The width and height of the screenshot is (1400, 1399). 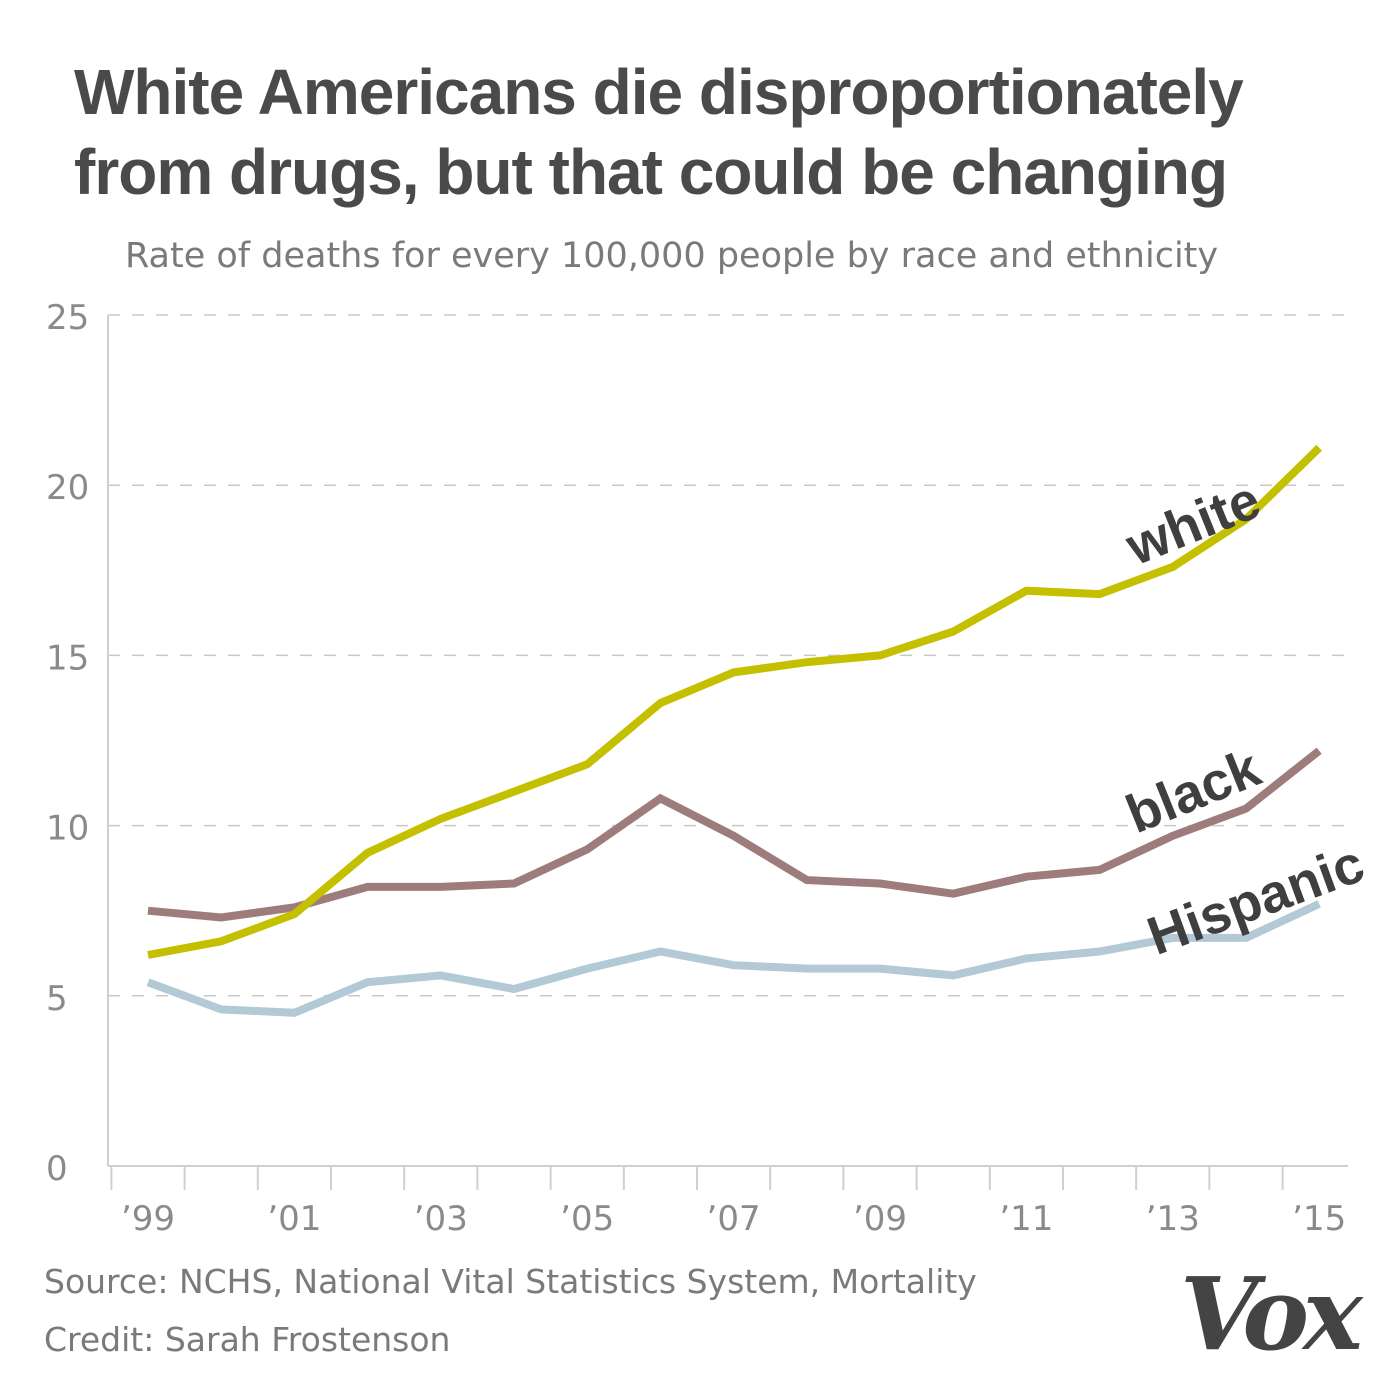 I want to click on x-tick-label: ’03, so click(x=441, y=1219).